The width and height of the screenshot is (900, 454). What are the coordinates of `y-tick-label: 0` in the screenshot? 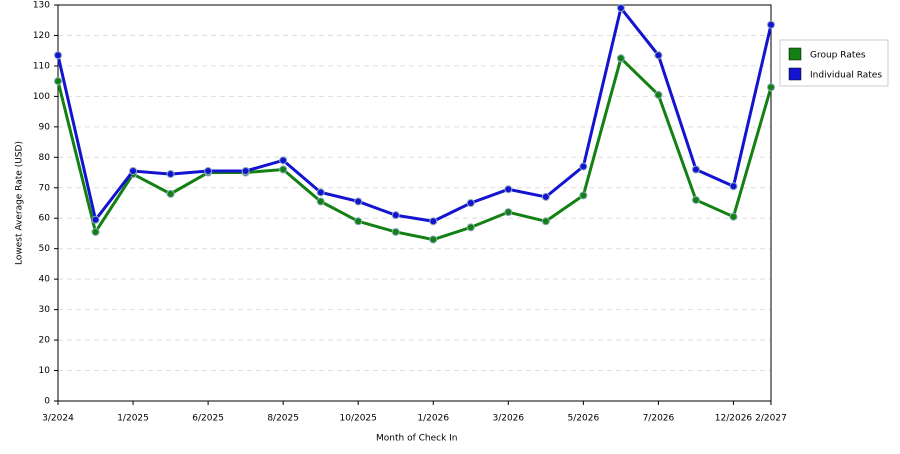 It's located at (47, 402).